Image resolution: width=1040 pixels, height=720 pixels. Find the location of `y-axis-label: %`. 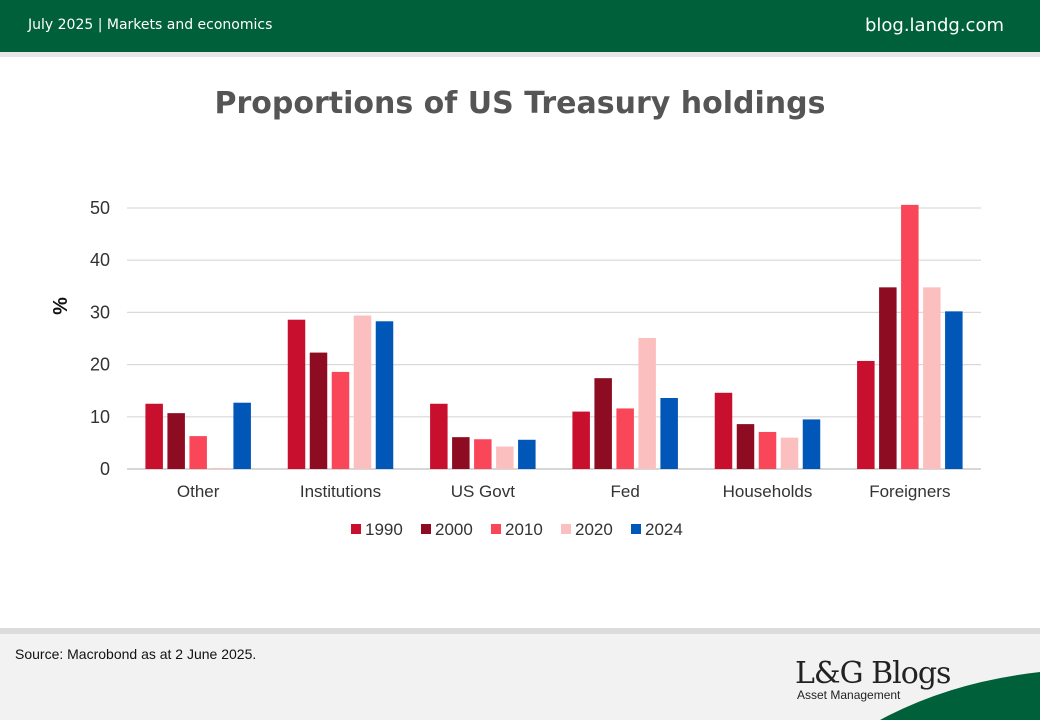

y-axis-label: % is located at coordinates (61, 306).